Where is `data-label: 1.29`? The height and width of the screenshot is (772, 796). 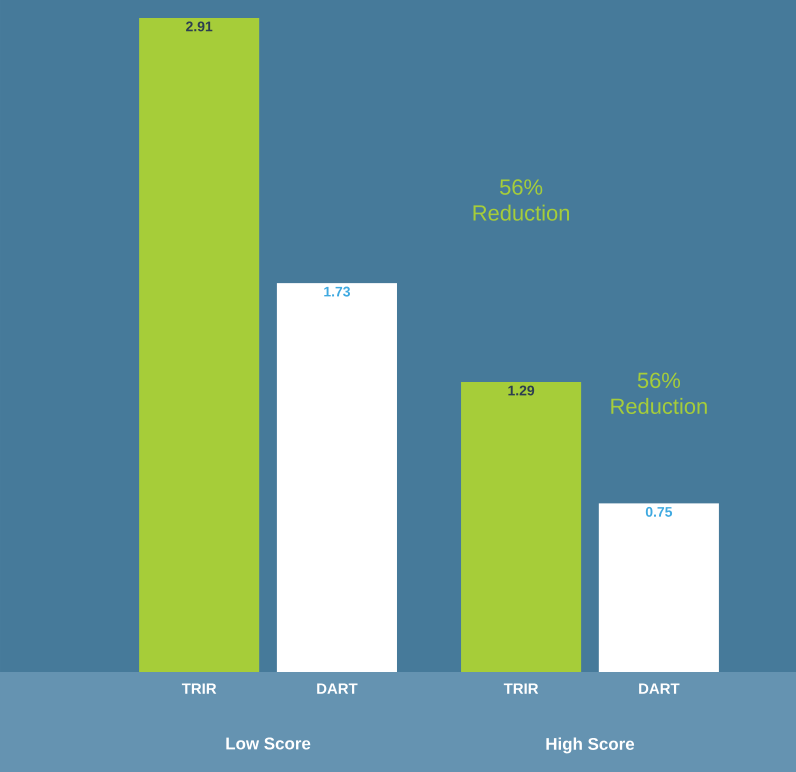
data-label: 1.29 is located at coordinates (521, 391).